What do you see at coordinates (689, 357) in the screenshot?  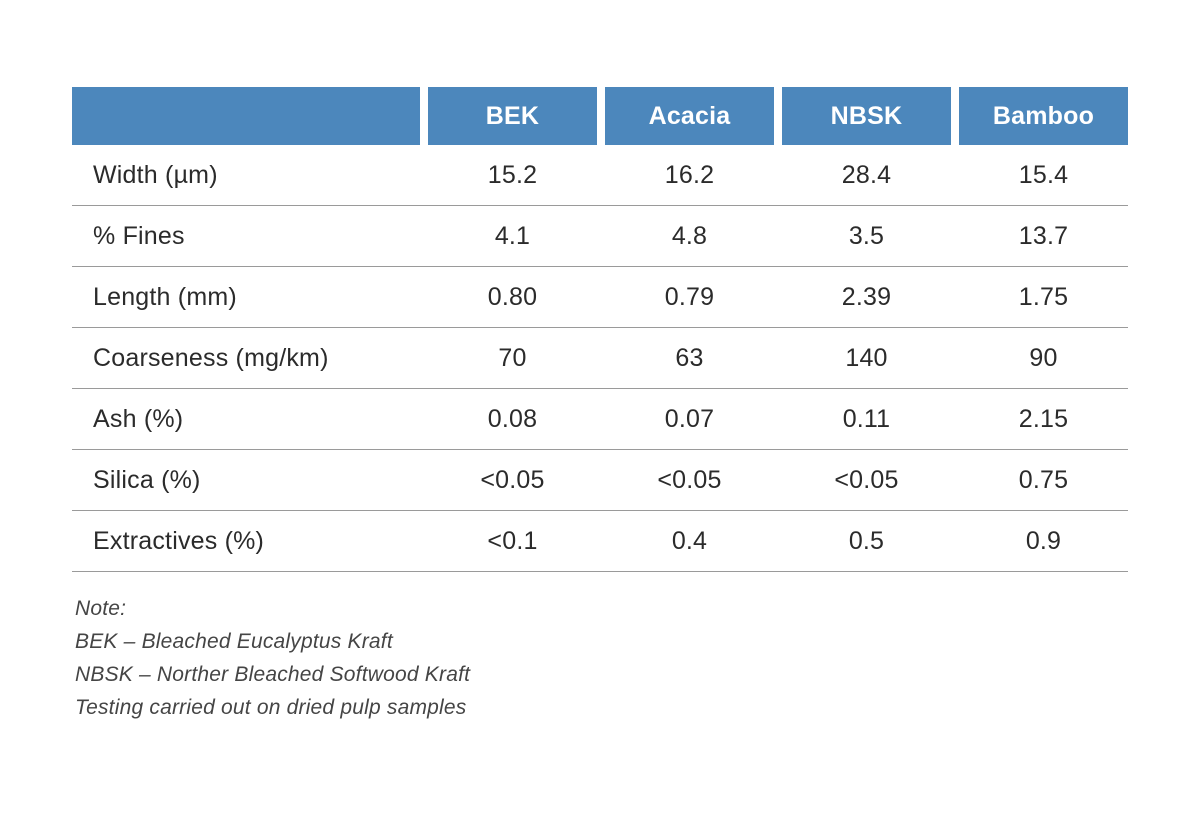 I see `value-cell: 63` at bounding box center [689, 357].